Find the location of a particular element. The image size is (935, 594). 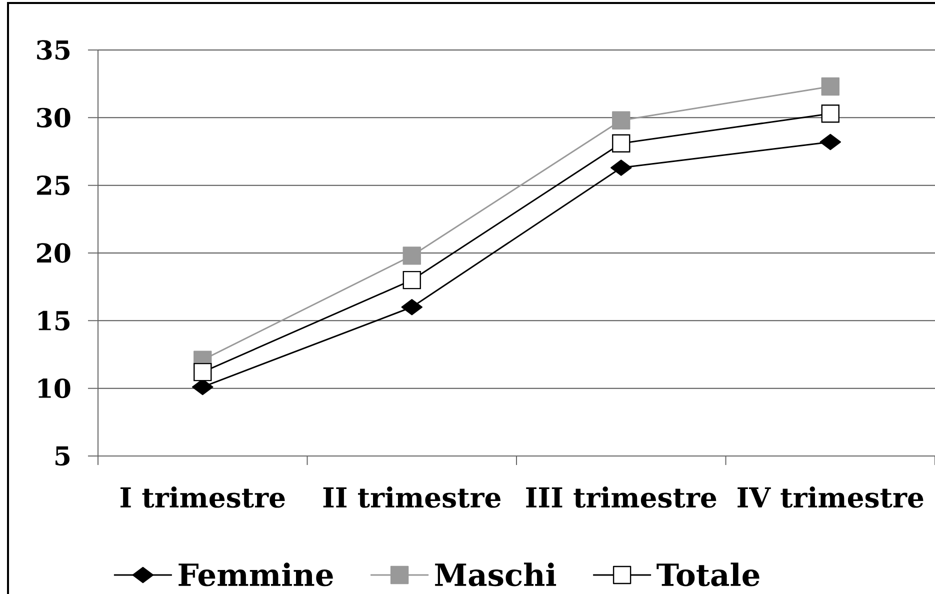

x-tick-label: III trimestre is located at coordinates (621, 497).